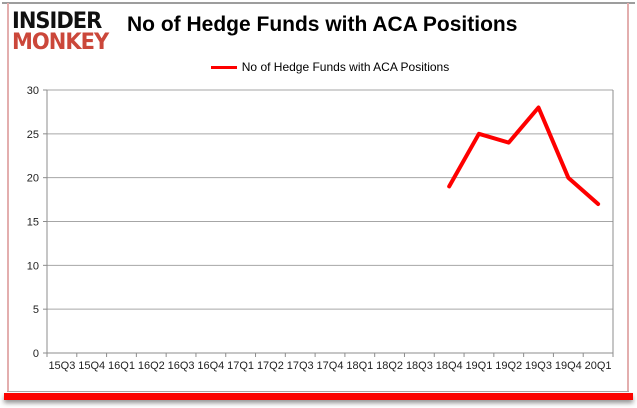 The height and width of the screenshot is (408, 637). What do you see at coordinates (300, 366) in the screenshot?
I see `x-axis-label: 17Q3` at bounding box center [300, 366].